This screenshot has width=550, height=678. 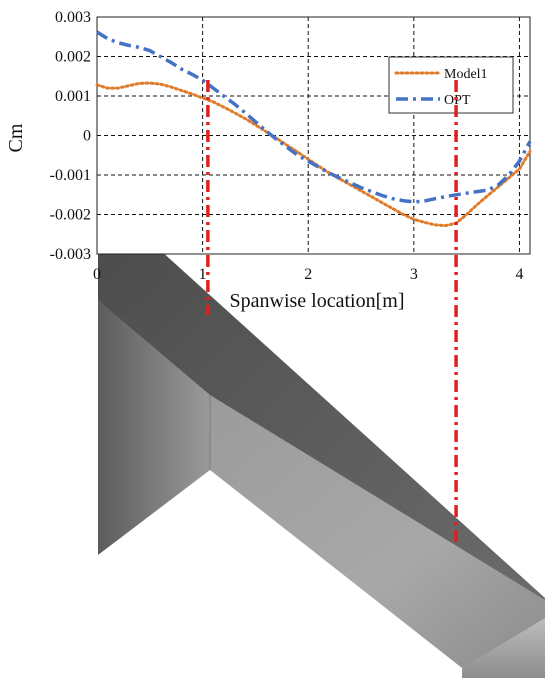 I want to click on y-tick-label: 0.001, so click(x=73, y=96).